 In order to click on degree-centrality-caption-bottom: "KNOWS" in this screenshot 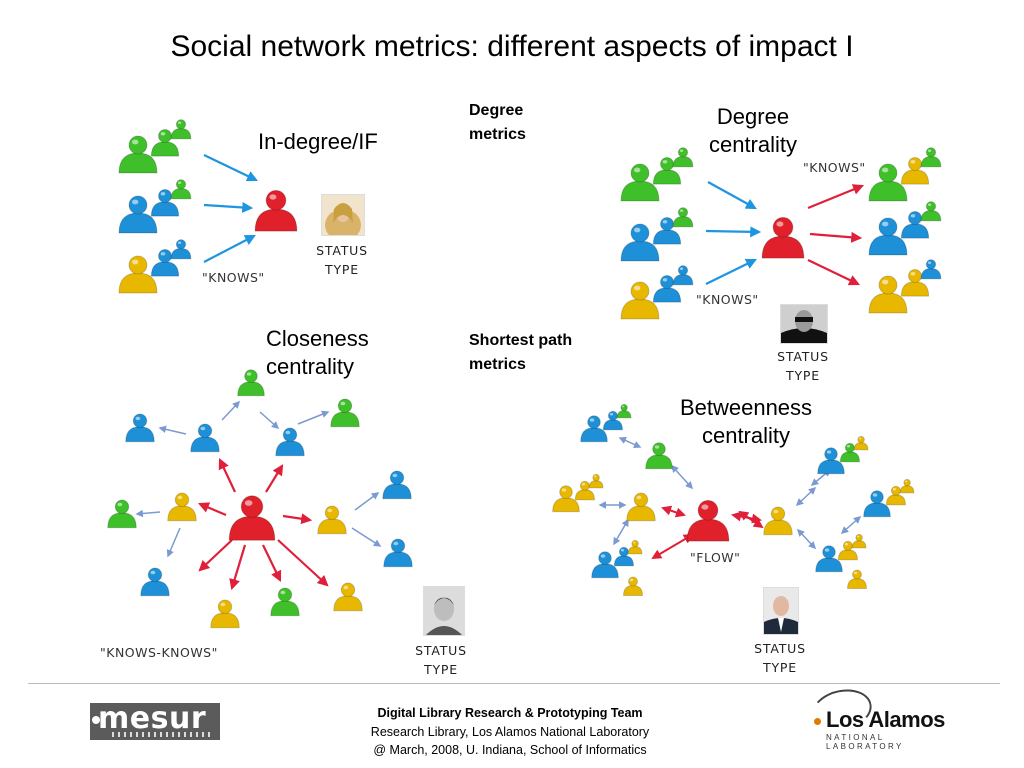, I will do `click(727, 299)`.